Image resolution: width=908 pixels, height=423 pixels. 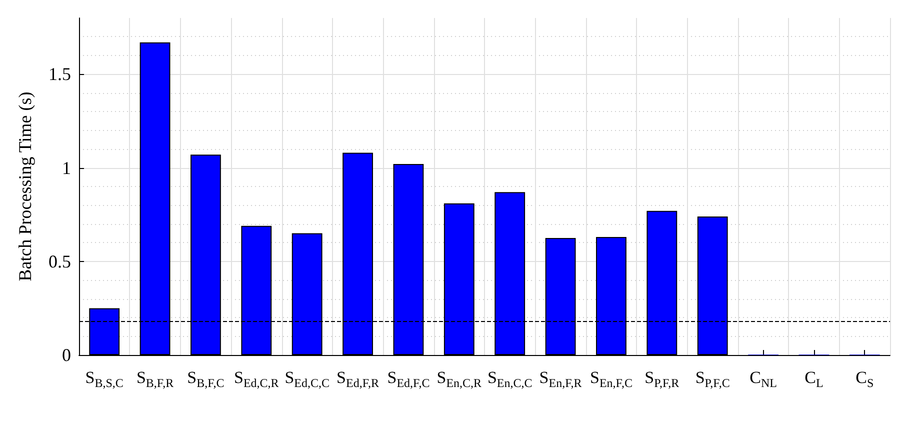 I want to click on y-tick-label: 0, so click(x=66, y=355).